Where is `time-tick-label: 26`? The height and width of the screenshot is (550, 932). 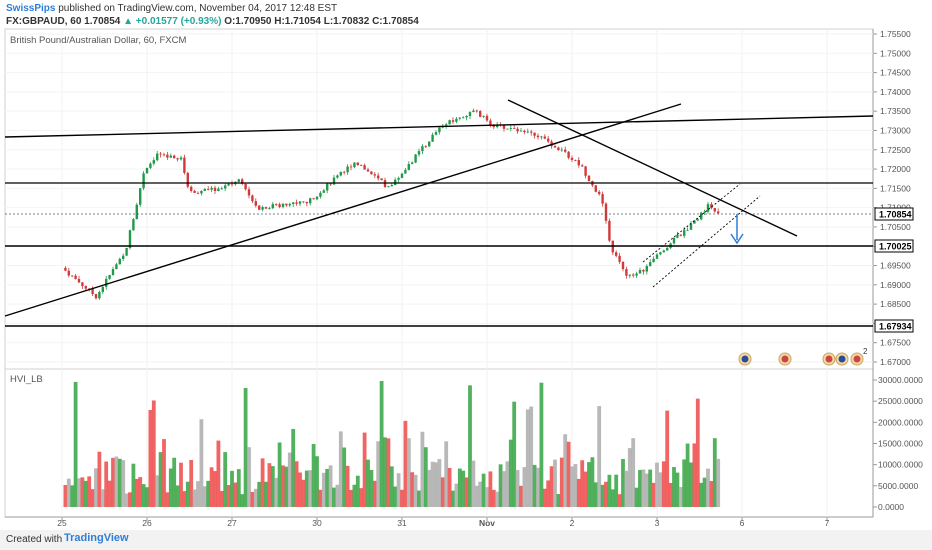 time-tick-label: 26 is located at coordinates (147, 523).